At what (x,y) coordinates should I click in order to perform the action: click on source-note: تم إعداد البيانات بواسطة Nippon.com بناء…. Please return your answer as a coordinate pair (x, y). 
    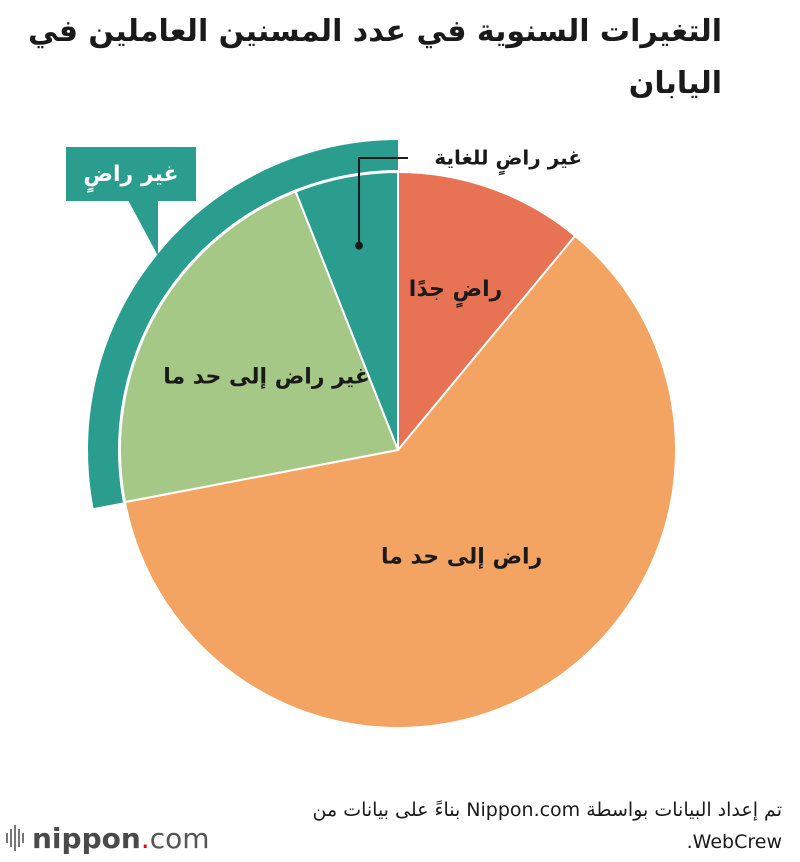
    Looking at the image, I should click on (547, 826).